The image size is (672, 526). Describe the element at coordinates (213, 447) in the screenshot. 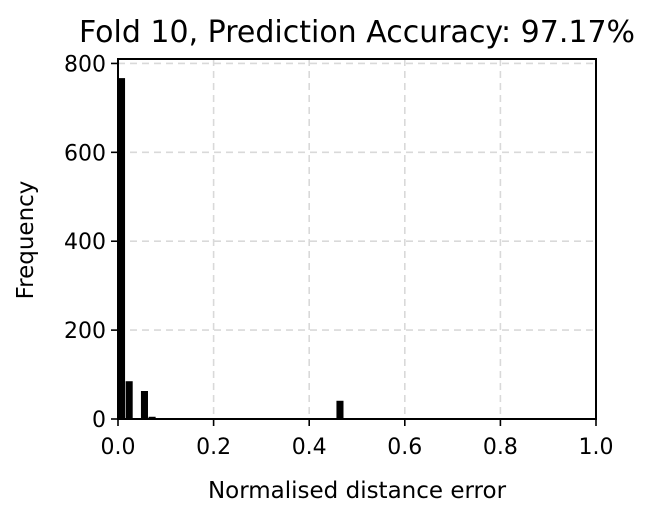

I see `x-tick-label: 0.2` at that location.